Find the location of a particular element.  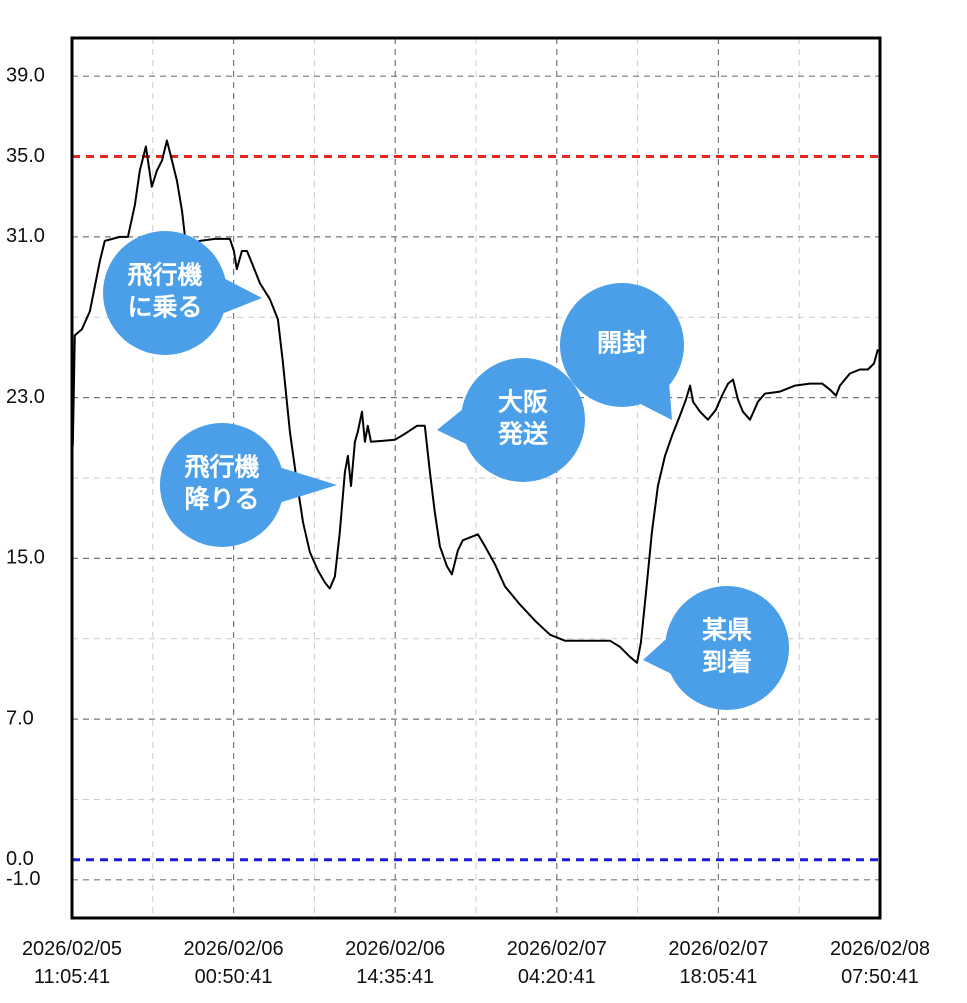

y-tick-label: 39.0 is located at coordinates (25, 75).